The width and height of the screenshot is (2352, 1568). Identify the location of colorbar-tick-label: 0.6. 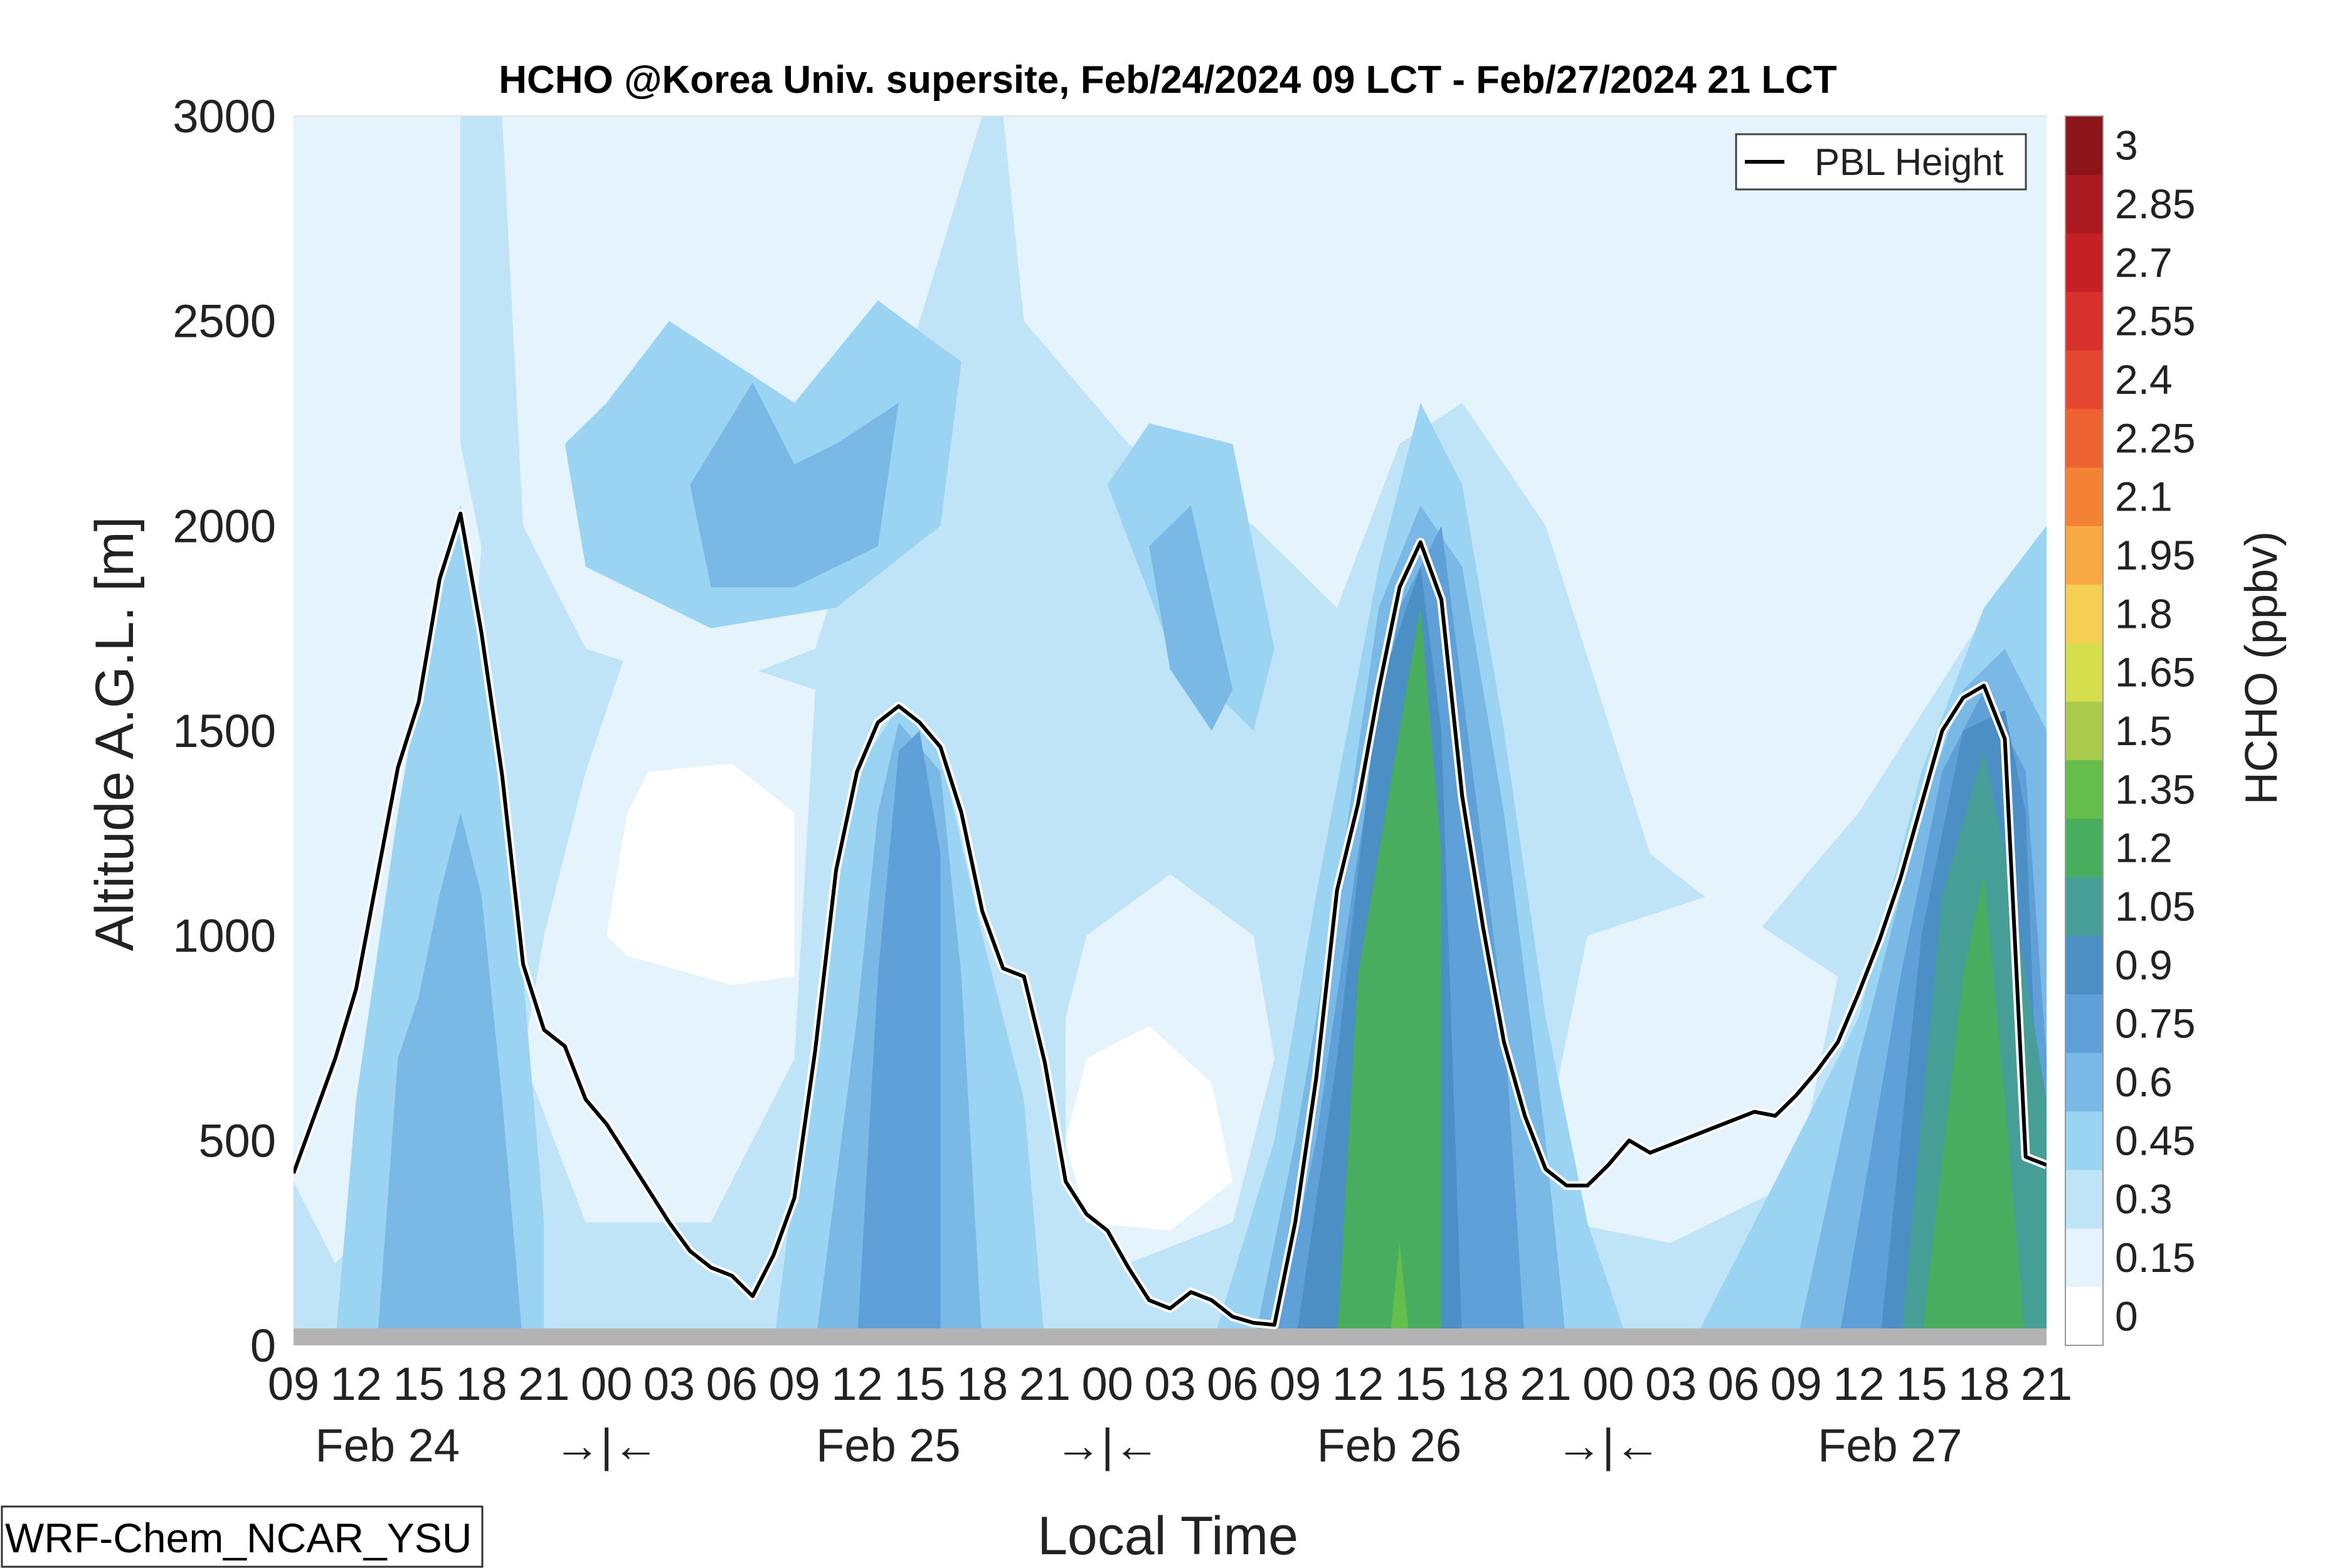
(2144, 1082).